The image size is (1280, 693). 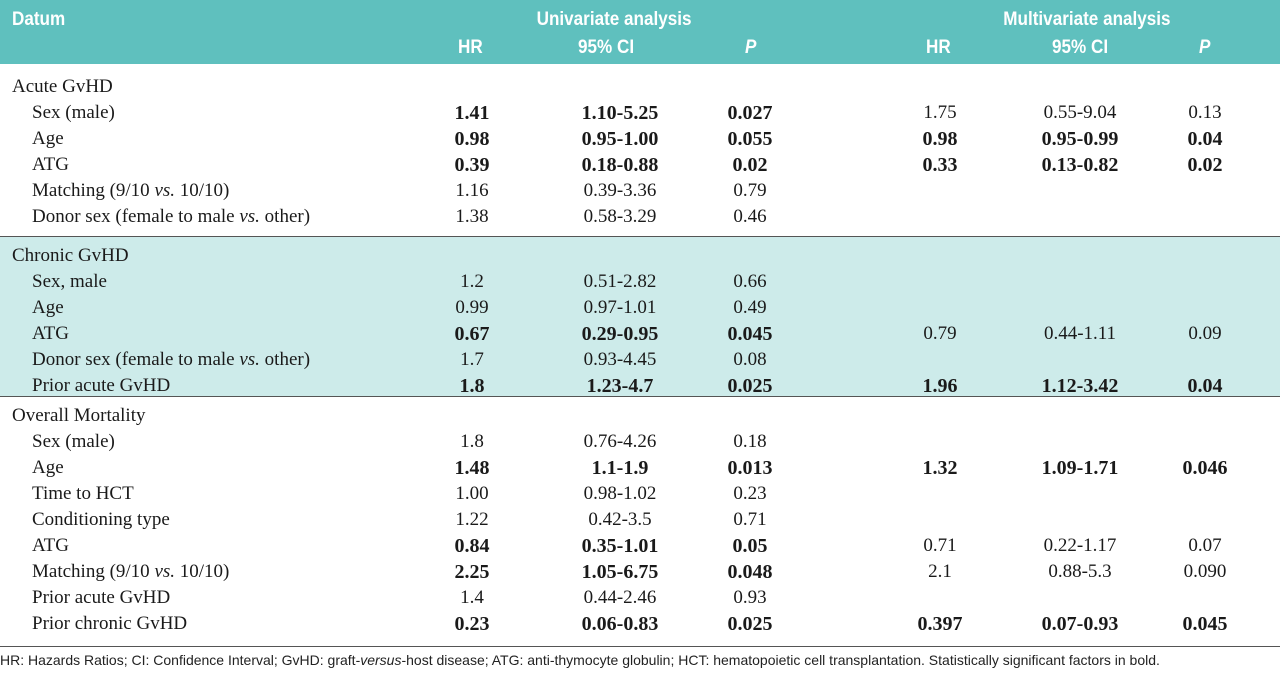 What do you see at coordinates (620, 281) in the screenshot?
I see `uni-ci-cell: 0.51-2.82` at bounding box center [620, 281].